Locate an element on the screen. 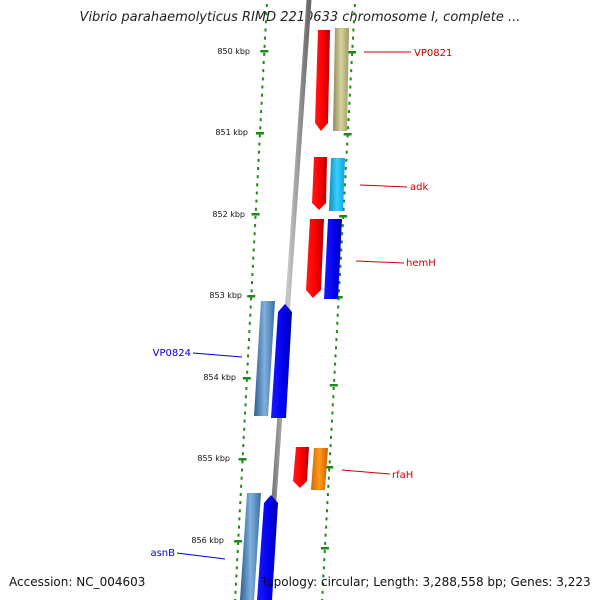 Image resolution: width=600 pixels, height=600 pixels. feature-asnb-blue is located at coordinates (267, 547).